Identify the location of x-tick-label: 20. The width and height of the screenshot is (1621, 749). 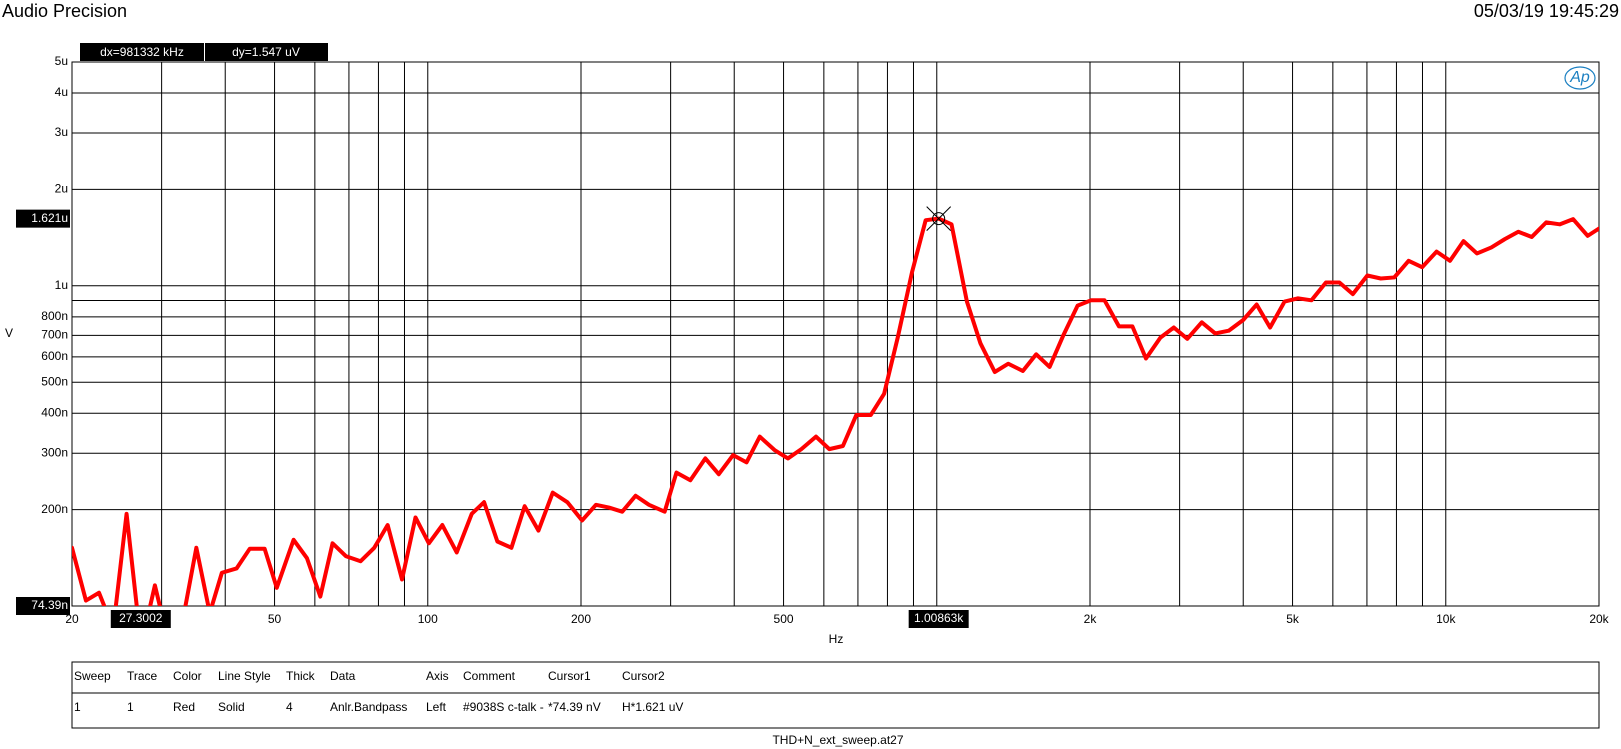
(72, 619).